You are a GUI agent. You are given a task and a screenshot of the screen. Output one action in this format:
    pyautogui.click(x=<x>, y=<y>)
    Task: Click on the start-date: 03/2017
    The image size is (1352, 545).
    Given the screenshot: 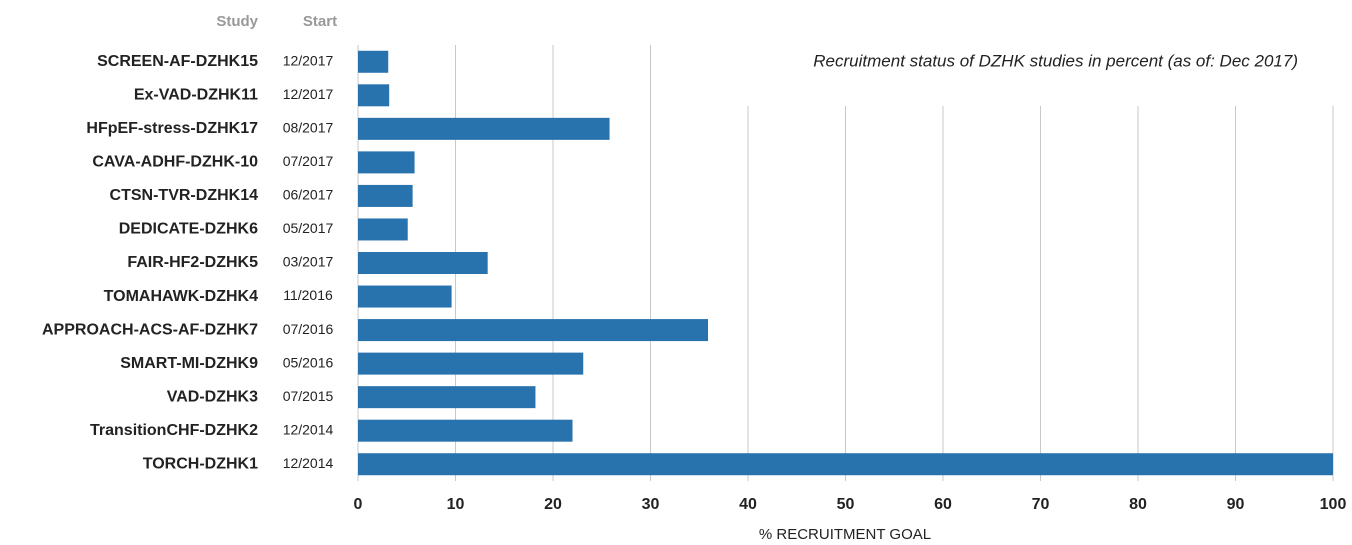 What is the action you would take?
    pyautogui.click(x=308, y=262)
    